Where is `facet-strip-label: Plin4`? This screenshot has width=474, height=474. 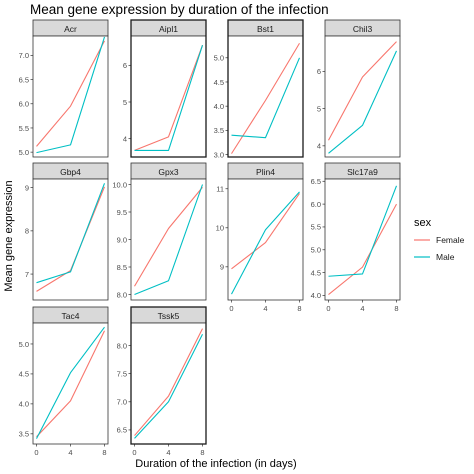
facet-strip-label: Plin4 is located at coordinates (265, 172).